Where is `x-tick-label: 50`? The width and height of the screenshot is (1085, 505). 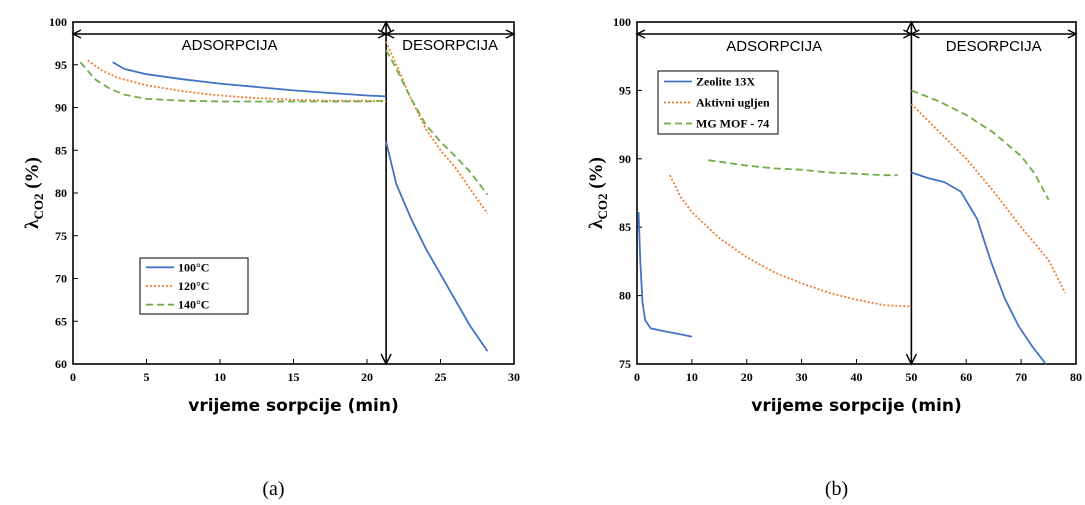 x-tick-label: 50 is located at coordinates (911, 377).